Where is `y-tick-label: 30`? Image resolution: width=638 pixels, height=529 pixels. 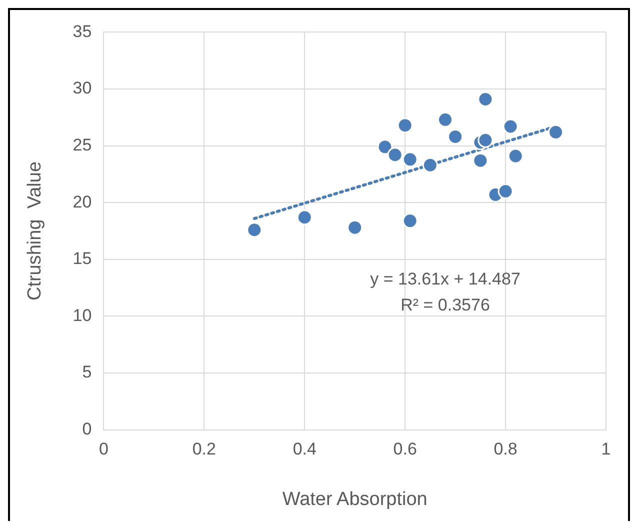 y-tick-label: 30 is located at coordinates (82, 88).